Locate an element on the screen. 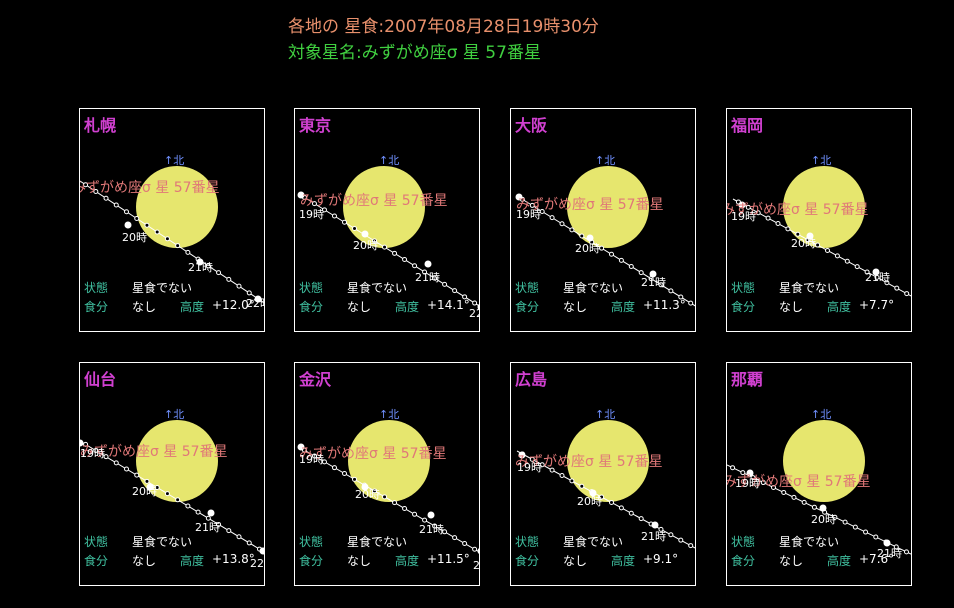 This screenshot has width=954, height=608. altitude-value: +9.1° is located at coordinates (661, 559).